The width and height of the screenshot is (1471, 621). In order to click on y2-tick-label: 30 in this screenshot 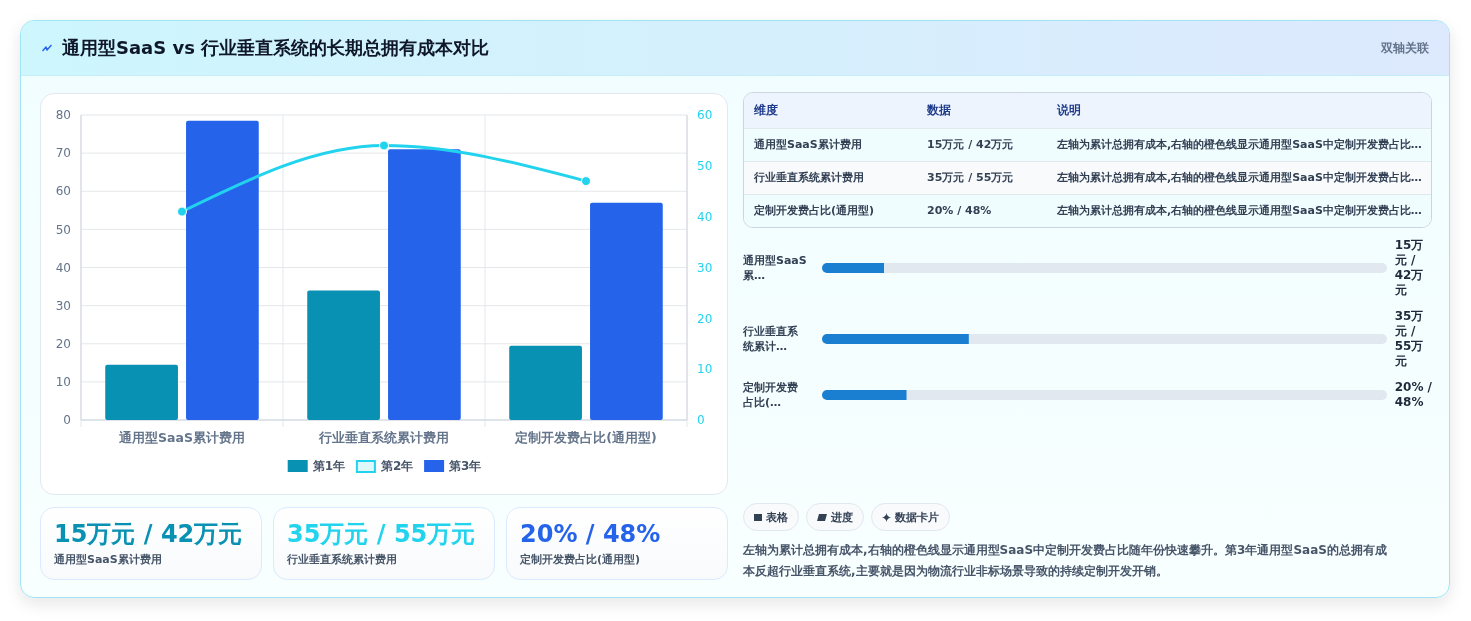, I will do `click(705, 267)`.